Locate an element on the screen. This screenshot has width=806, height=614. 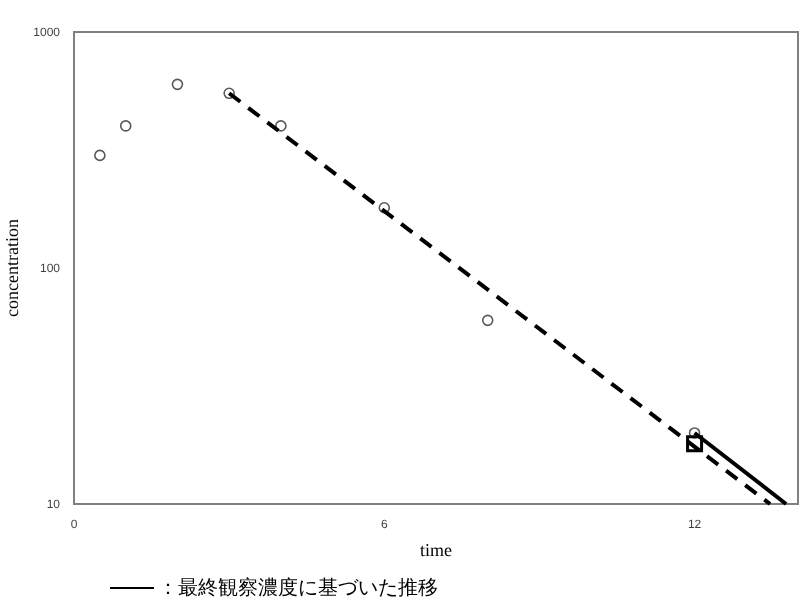
x-axis-title: time is located at coordinates (436, 550).